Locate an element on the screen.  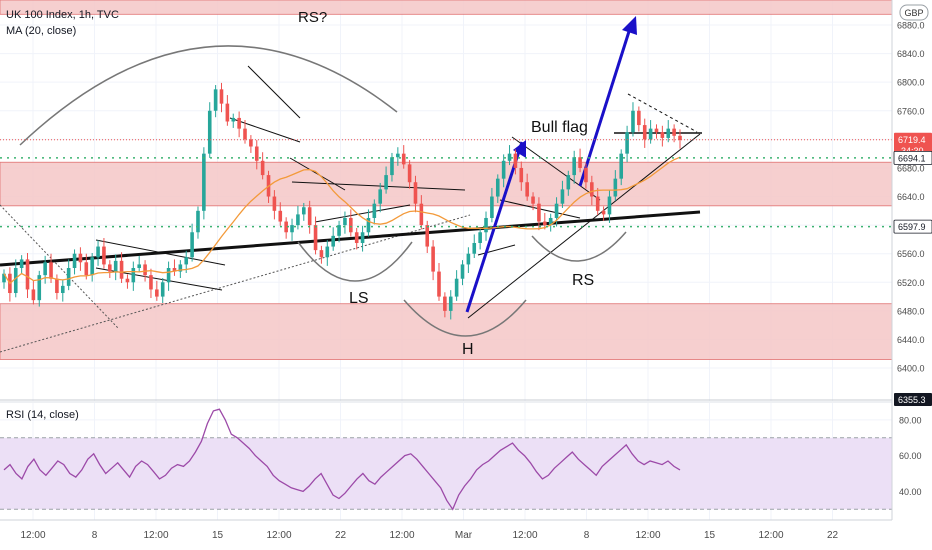
price-tick-label: 6480.0 is located at coordinates (911, 311).